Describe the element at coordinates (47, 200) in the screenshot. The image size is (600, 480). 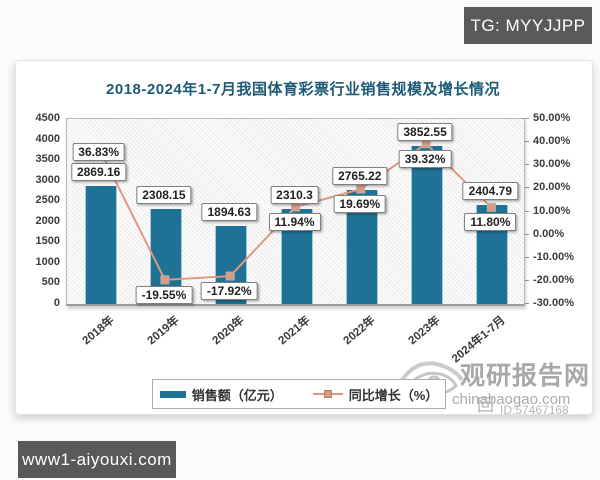
I see `left-axis-tick-label: 2500` at that location.